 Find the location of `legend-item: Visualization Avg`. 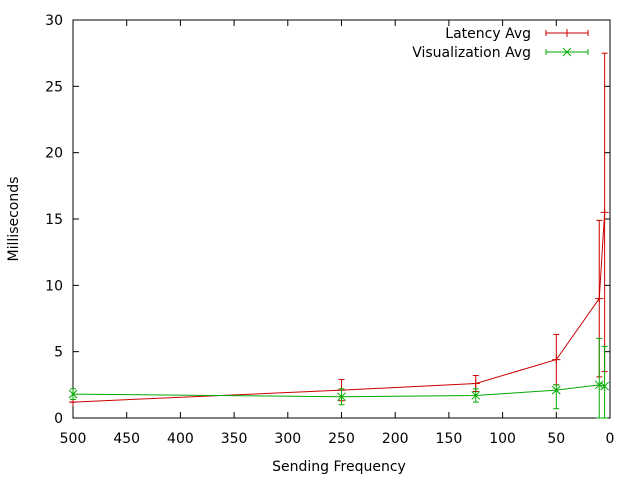

legend-item: Visualization Avg is located at coordinates (500, 53).